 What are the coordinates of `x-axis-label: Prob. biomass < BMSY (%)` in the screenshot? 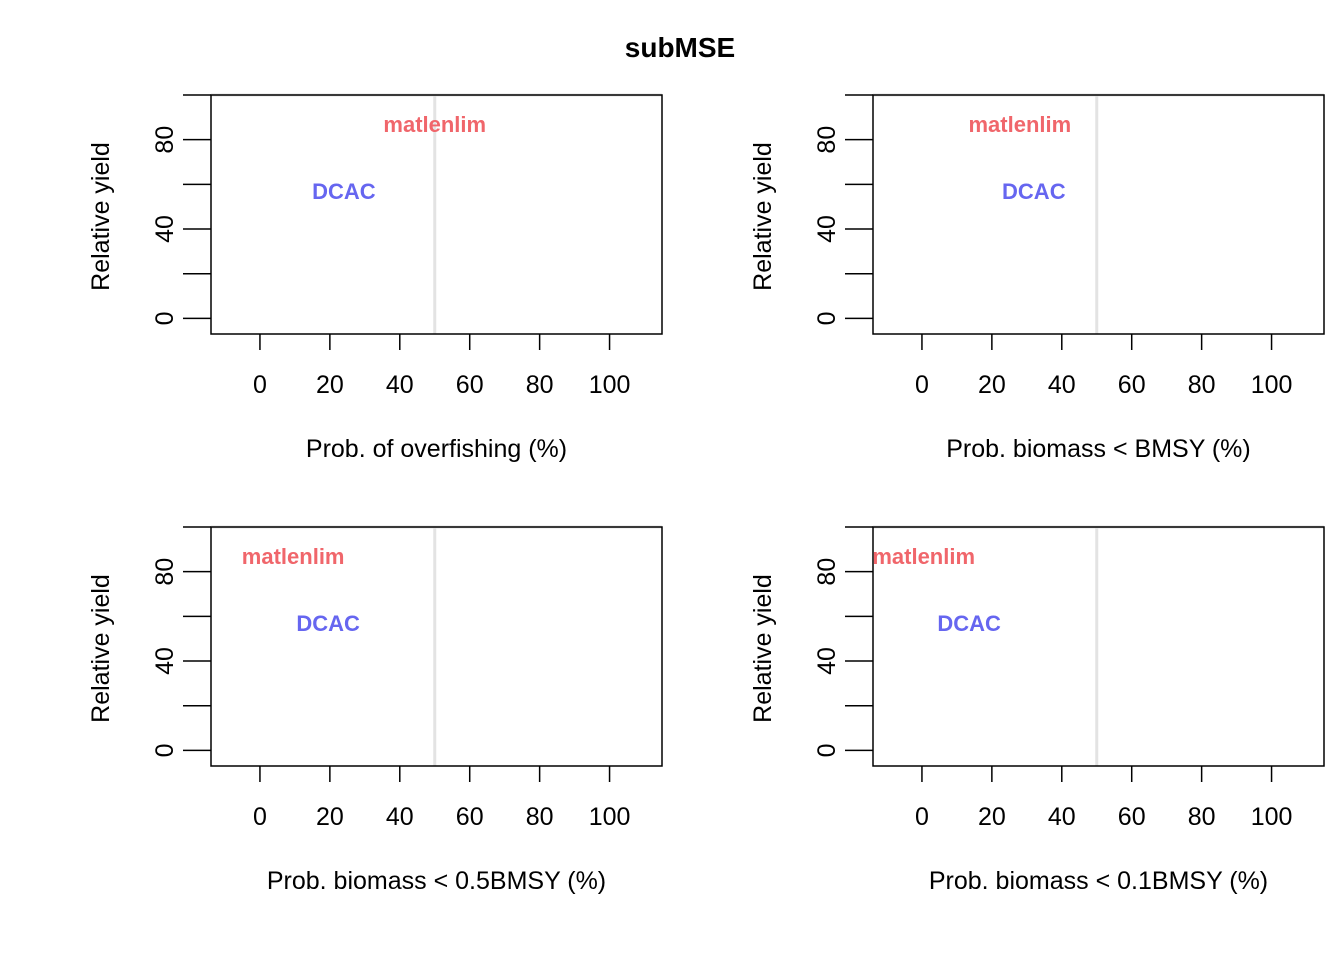 It's located at (1098, 449).